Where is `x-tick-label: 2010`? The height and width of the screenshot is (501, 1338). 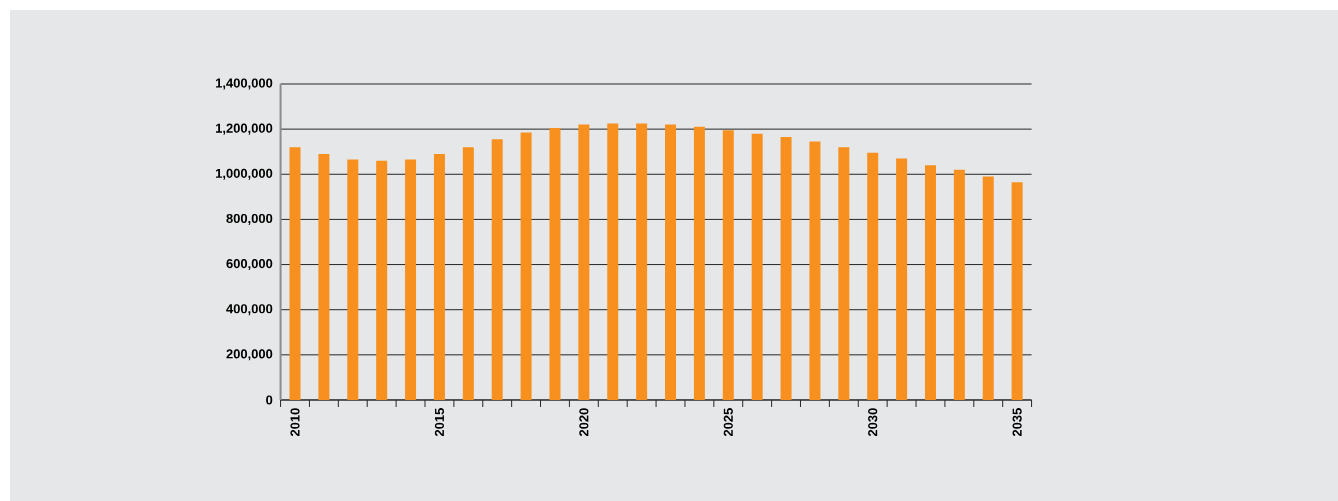
x-tick-label: 2010 is located at coordinates (295, 422).